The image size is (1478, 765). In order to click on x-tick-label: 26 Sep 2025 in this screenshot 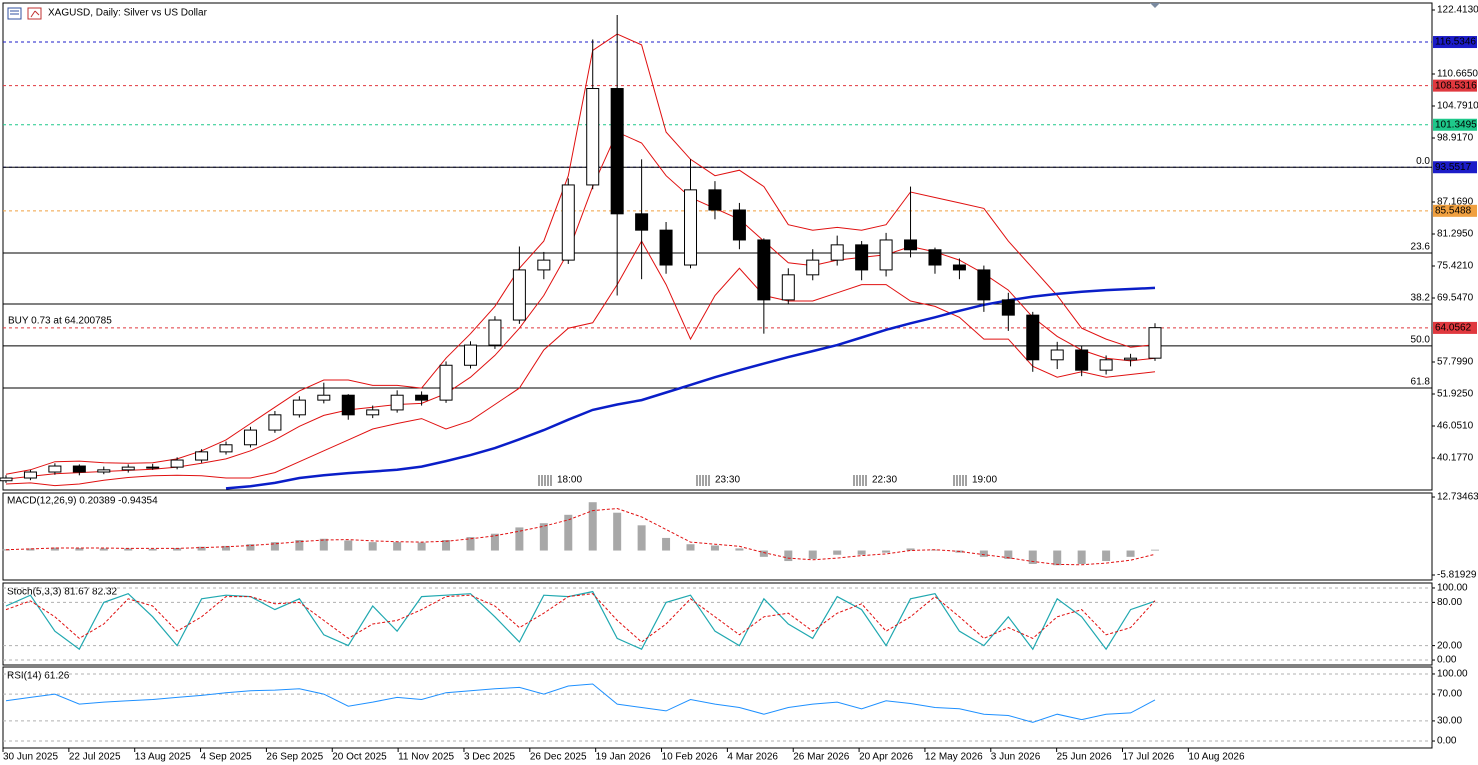, I will do `click(294, 757)`.